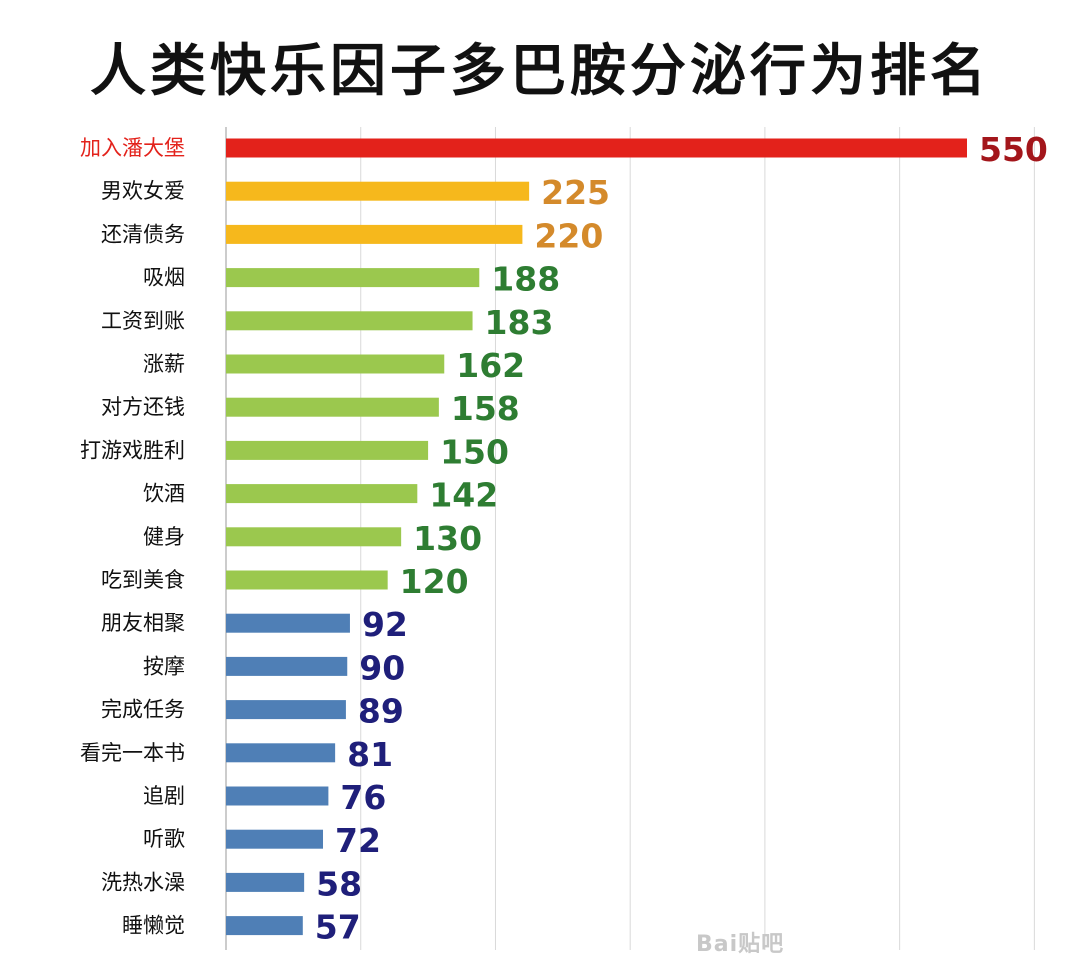 The width and height of the screenshot is (1080, 966). I want to click on category-label: 打游戏胜利, so click(132, 450).